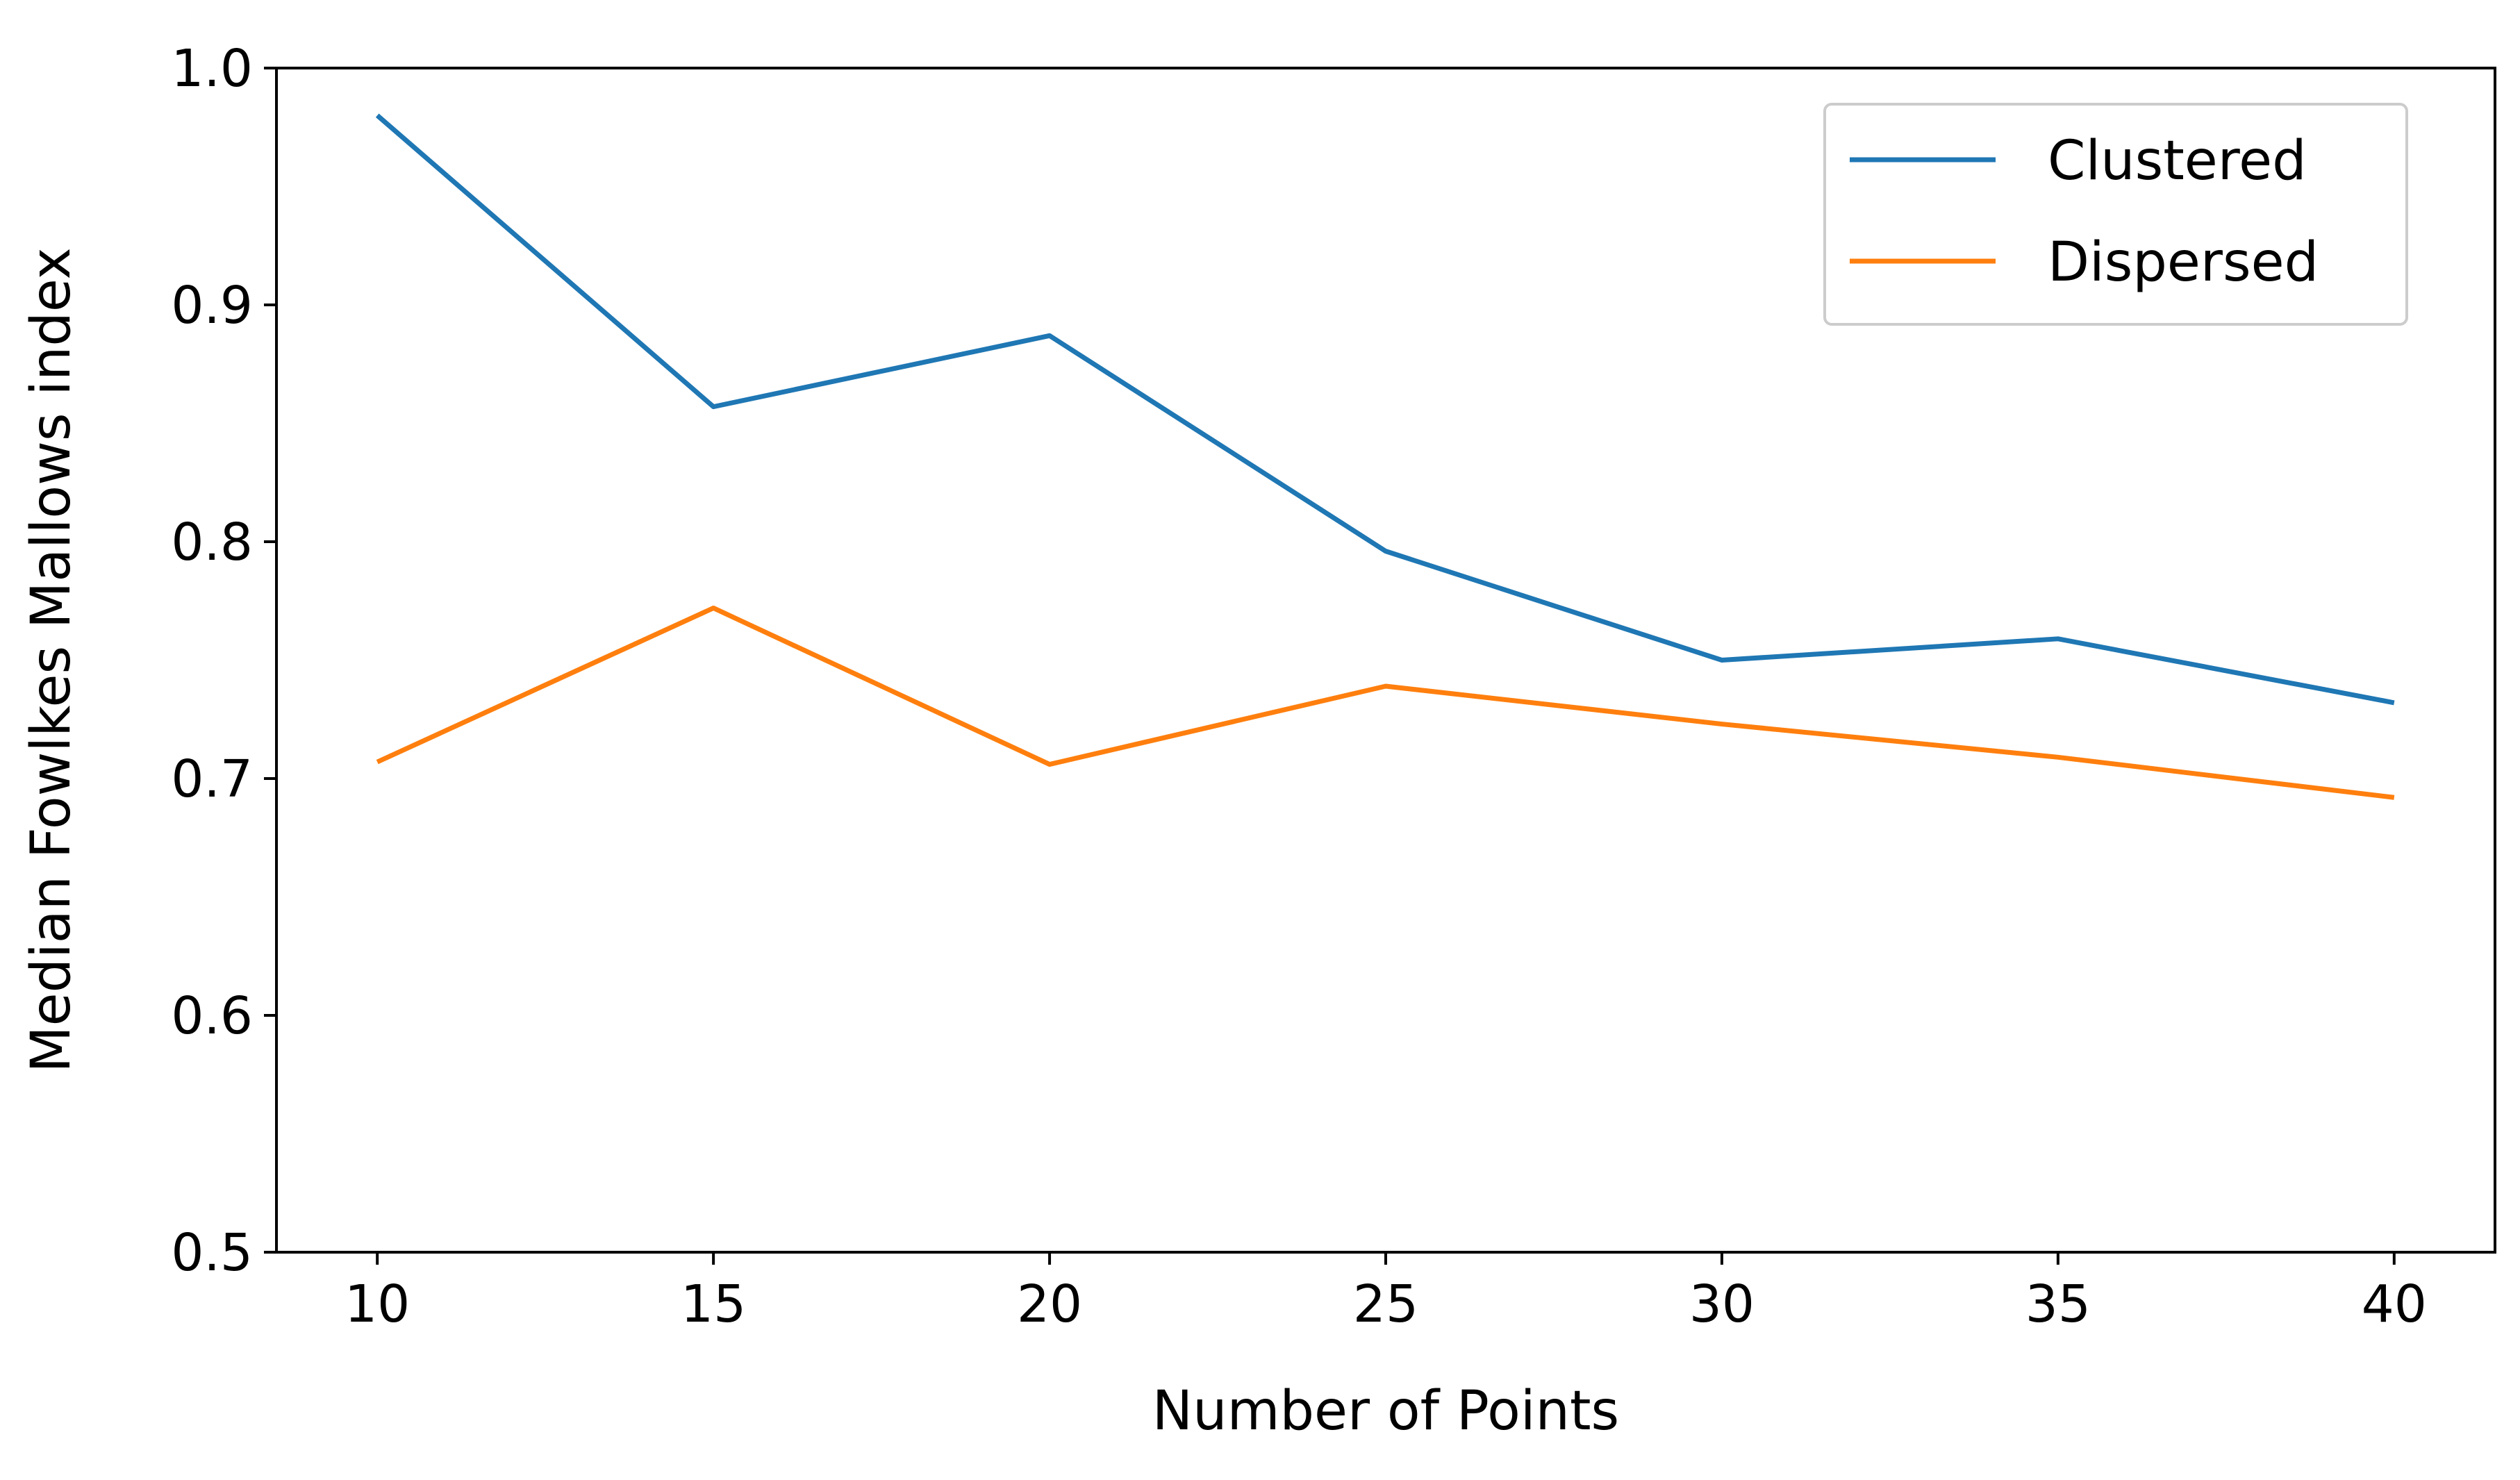 The height and width of the screenshot is (1480, 2520). I want to click on x-tick-label: 35, so click(2058, 1304).